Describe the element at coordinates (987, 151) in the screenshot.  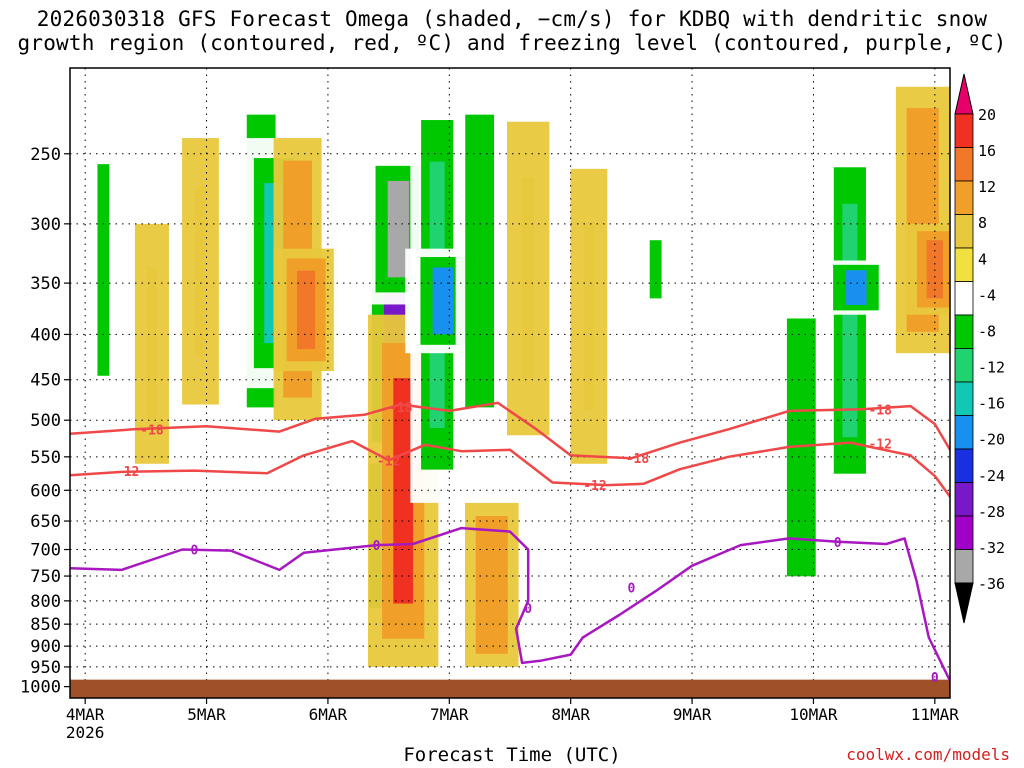
I see `colorbar-label: 16` at that location.